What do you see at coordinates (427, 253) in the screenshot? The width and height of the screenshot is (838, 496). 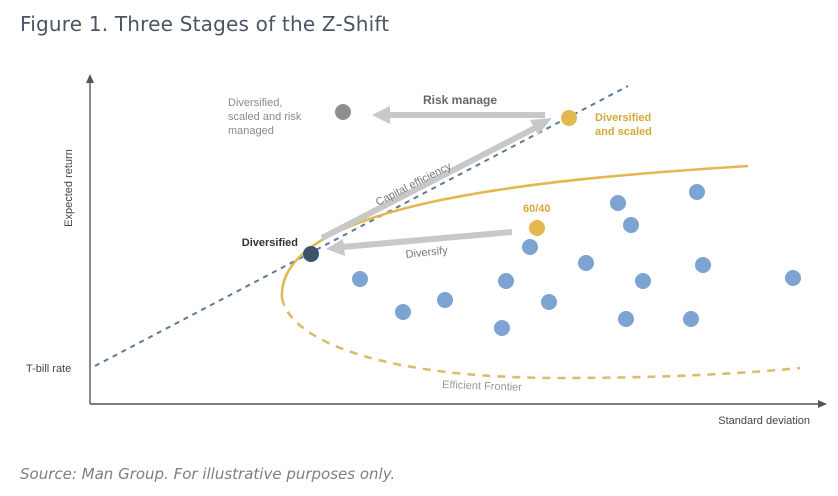 I see `diversify-label: Diversify` at bounding box center [427, 253].